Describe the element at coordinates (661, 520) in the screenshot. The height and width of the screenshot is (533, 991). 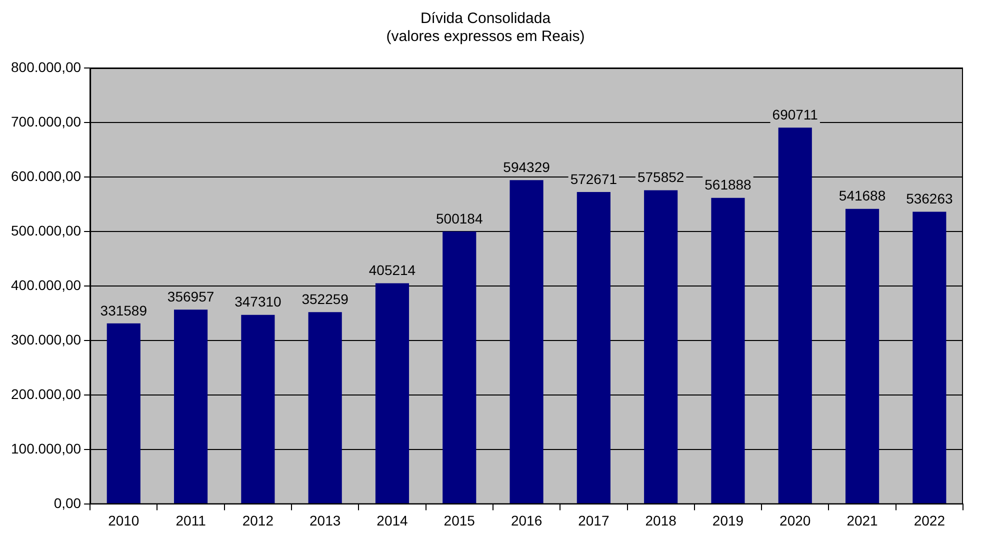
I see `x-tick-label: 2018` at that location.